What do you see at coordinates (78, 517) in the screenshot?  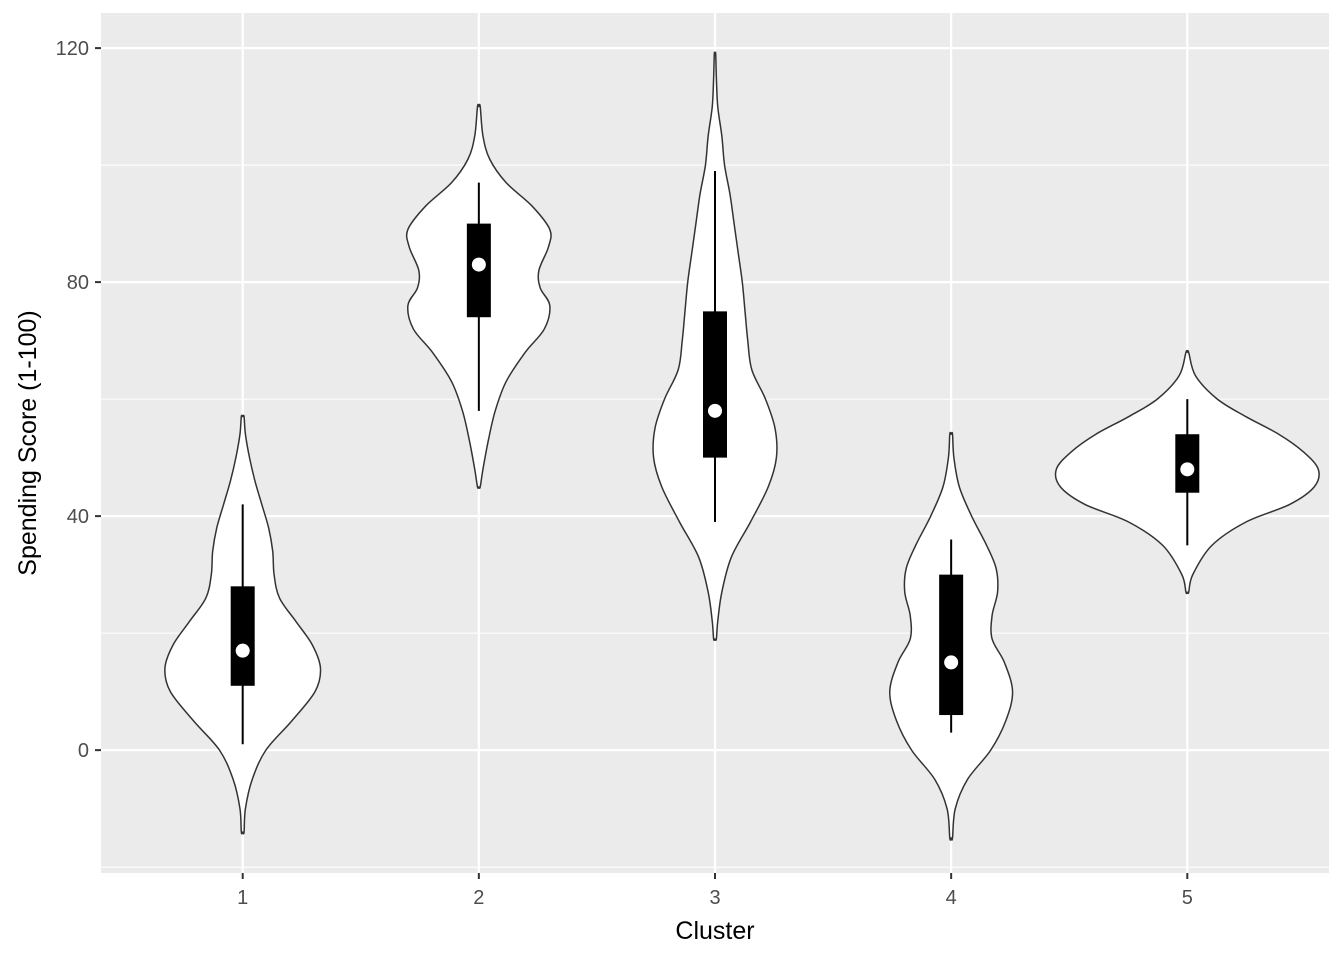 I see `y-tick-label: 40` at bounding box center [78, 517].